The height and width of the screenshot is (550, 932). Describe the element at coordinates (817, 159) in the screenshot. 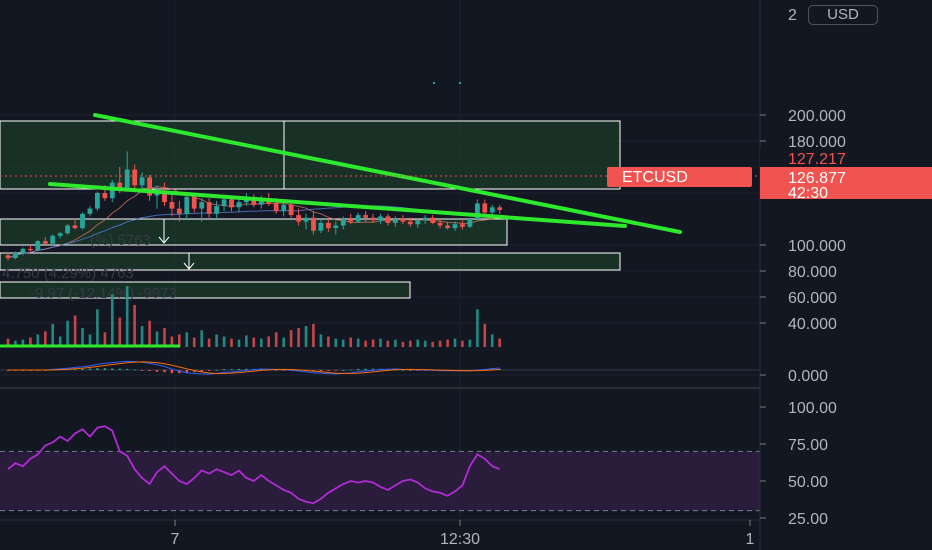

I see `high-price-label: 127.217` at that location.